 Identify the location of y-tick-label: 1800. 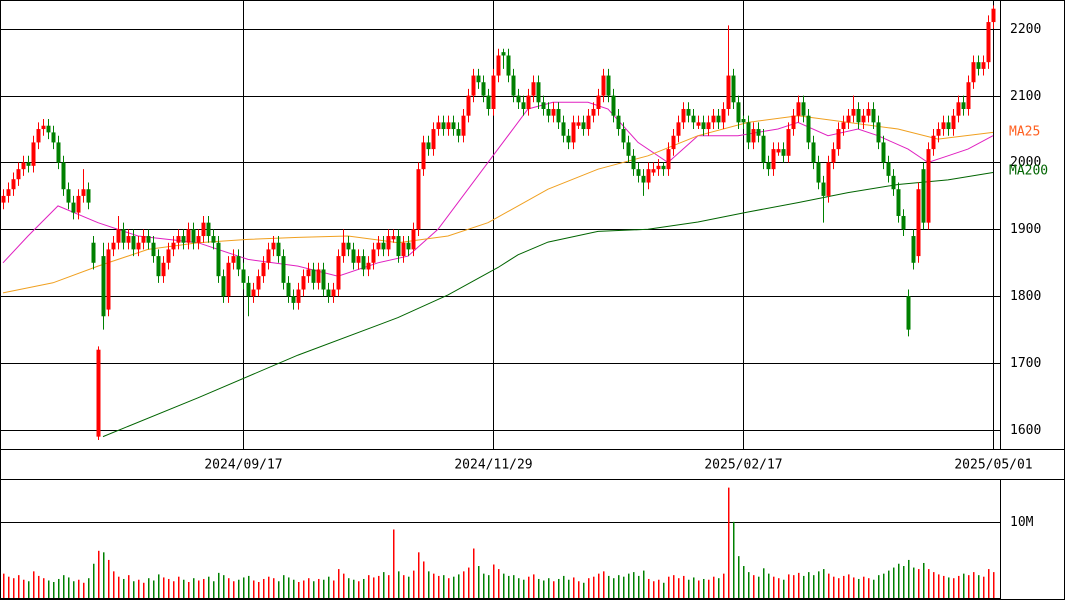
(1025, 296).